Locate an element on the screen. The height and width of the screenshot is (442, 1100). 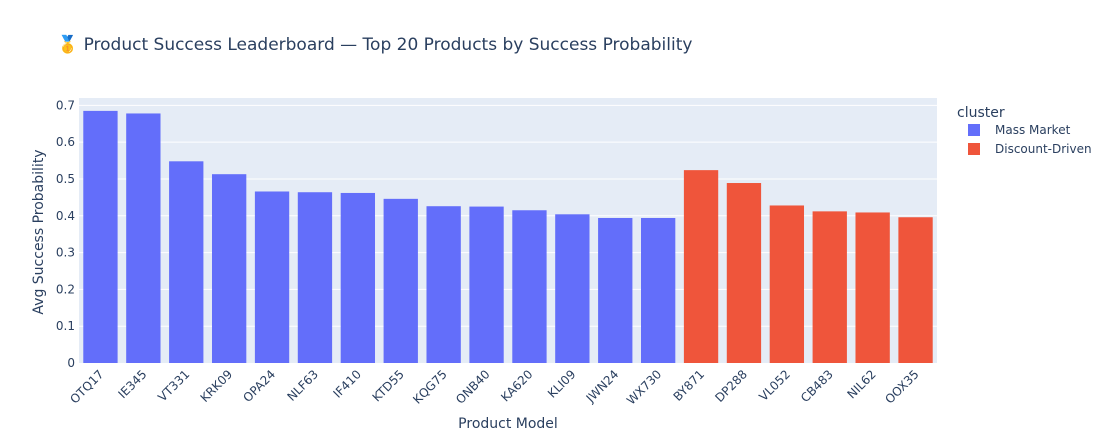
x-tick-label: DP288 is located at coordinates (731, 386).